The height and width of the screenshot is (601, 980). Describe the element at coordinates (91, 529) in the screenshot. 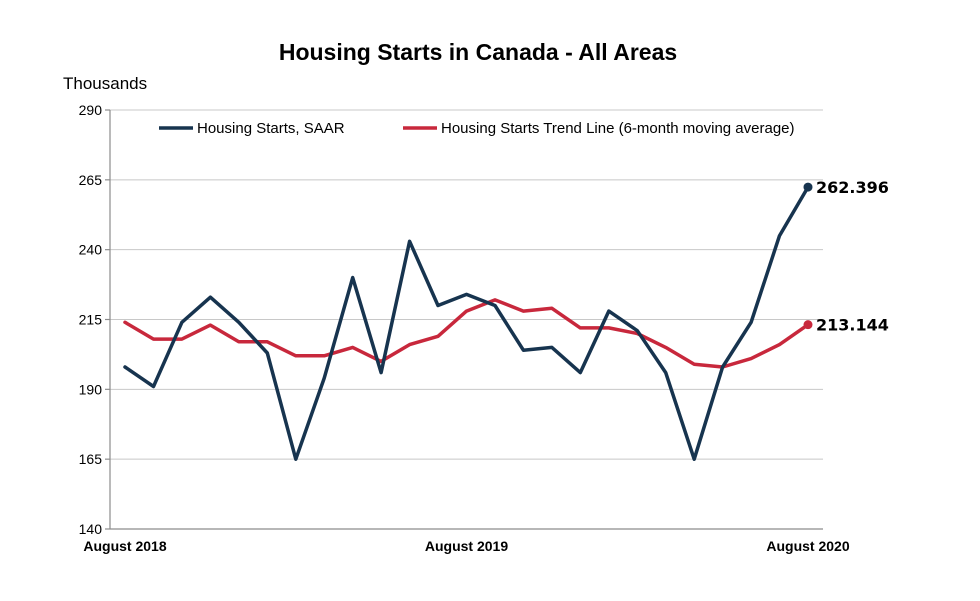

I see `y-tick-label: 140` at that location.